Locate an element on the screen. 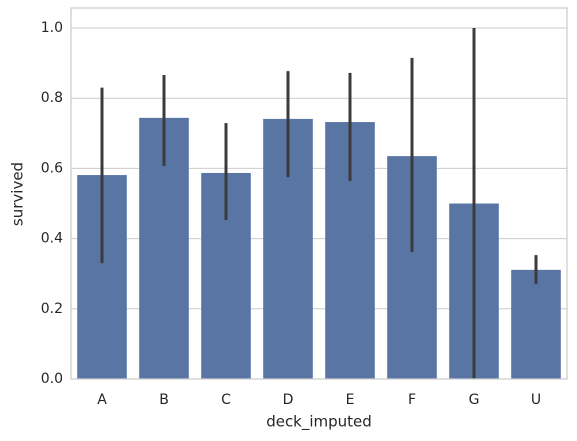 Image resolution: width=577 pixels, height=441 pixels. x-tick-label: A is located at coordinates (102, 400).